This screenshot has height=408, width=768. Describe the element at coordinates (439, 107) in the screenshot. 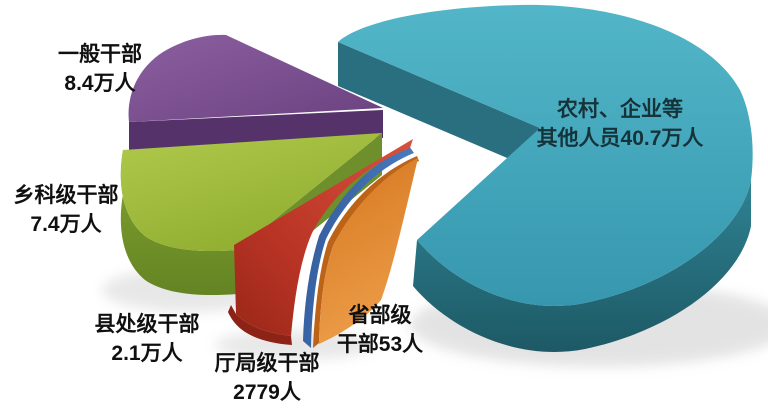

I see `rural-slice-cut-face` at that location.